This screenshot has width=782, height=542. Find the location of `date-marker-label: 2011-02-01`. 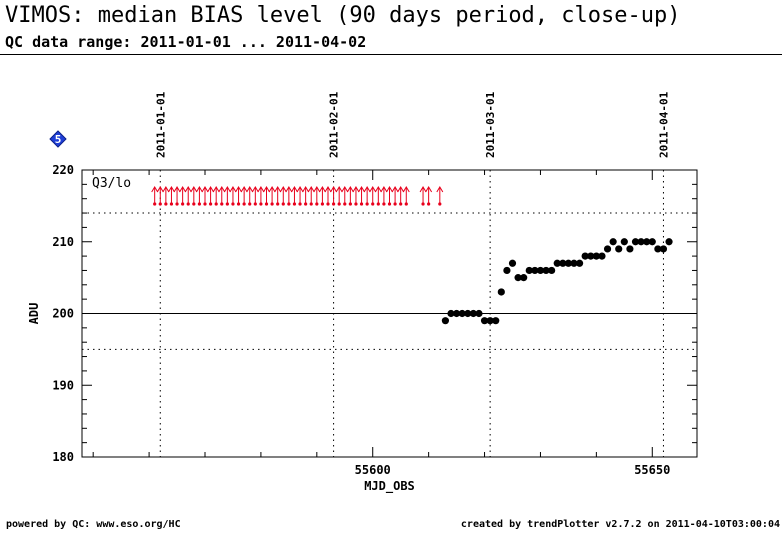

date-marker-label: 2011-02-01 is located at coordinates (334, 124).